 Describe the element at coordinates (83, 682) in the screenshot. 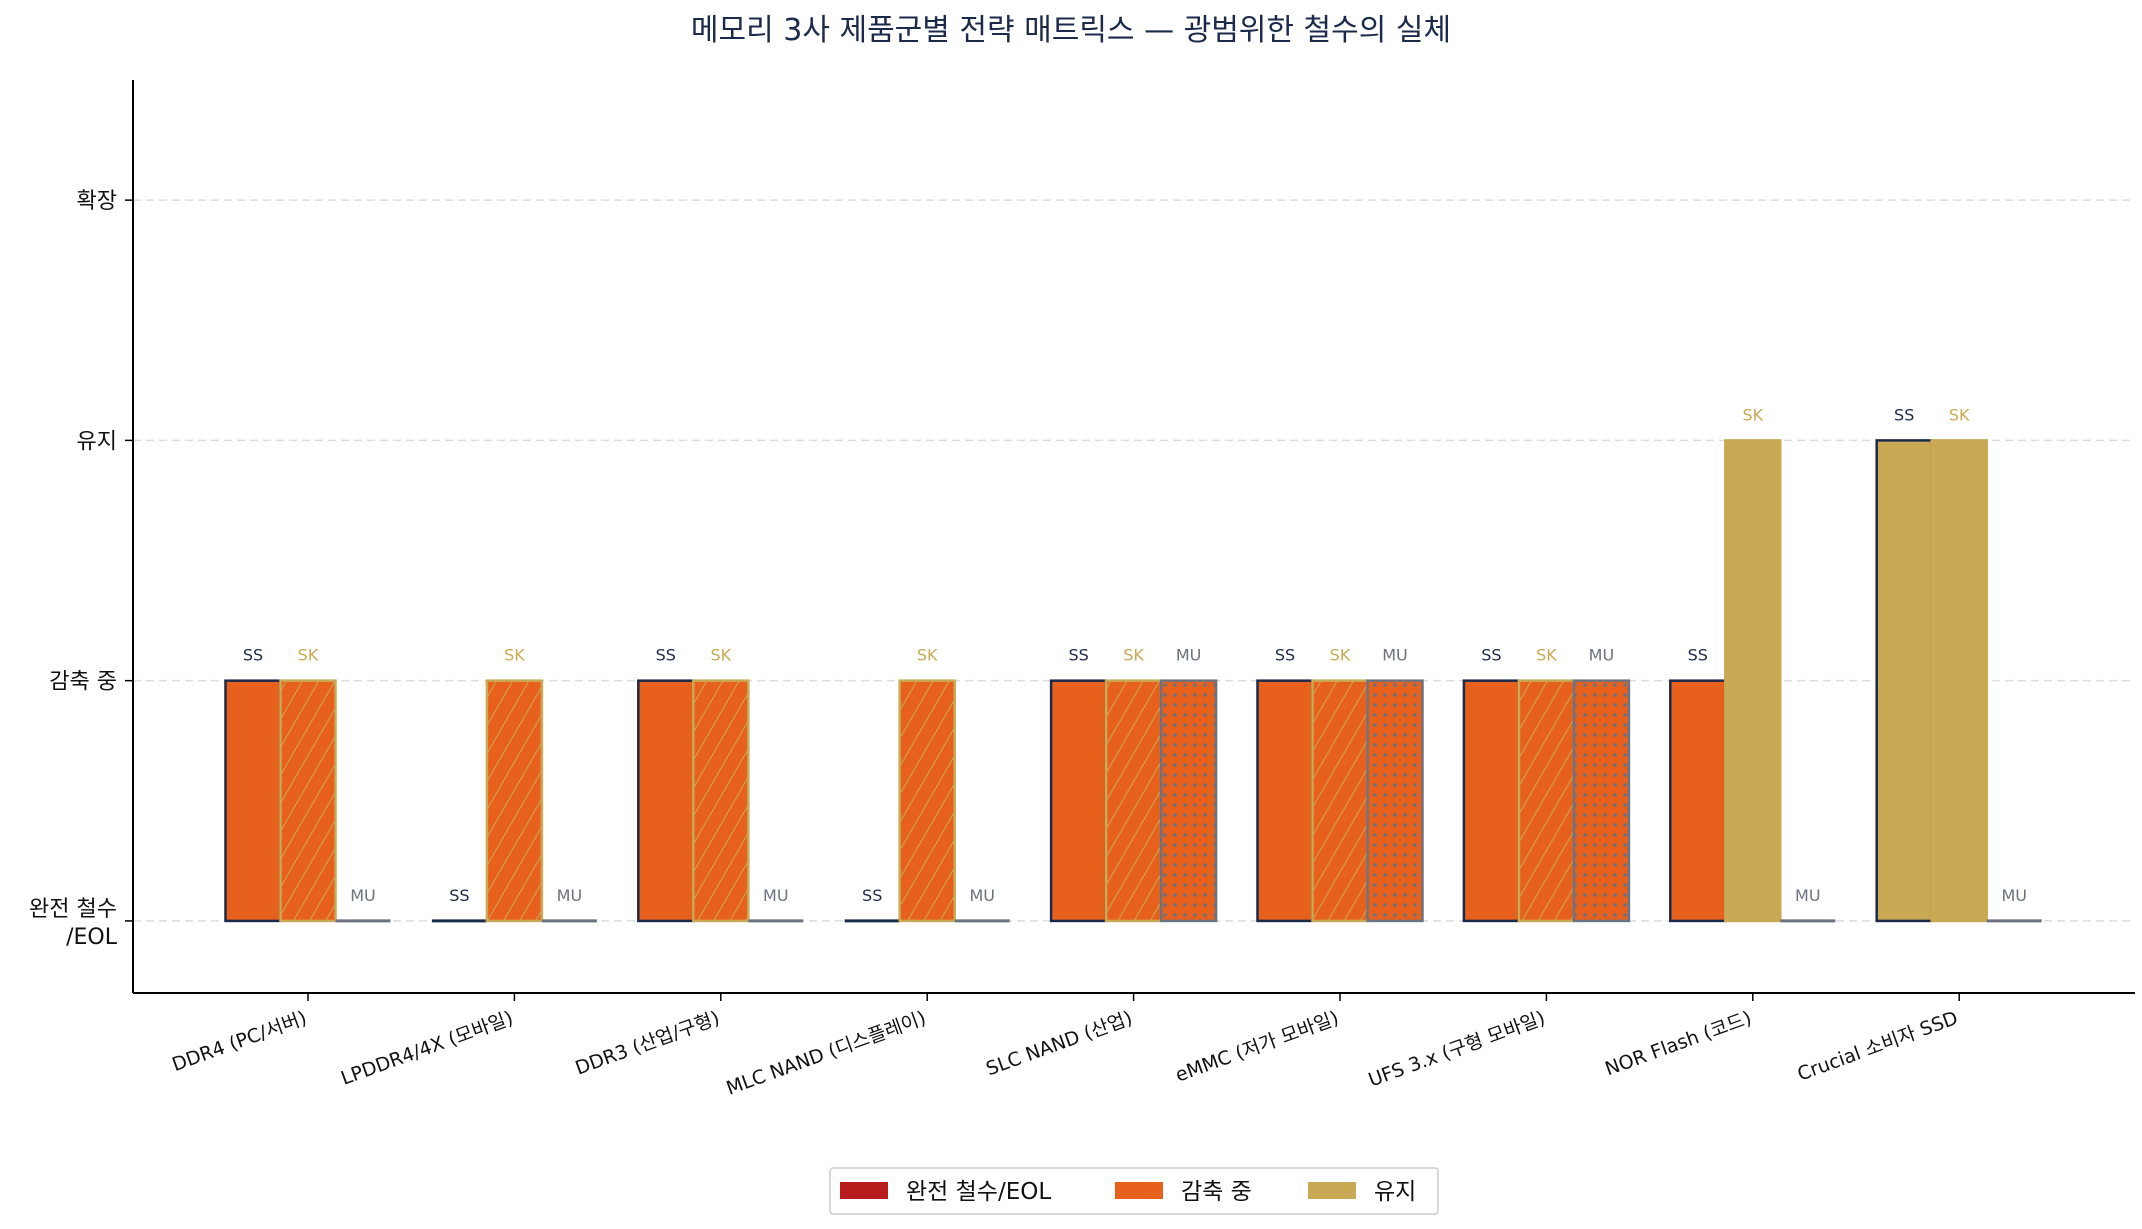

I see `y-tick-label: 감축 중` at that location.